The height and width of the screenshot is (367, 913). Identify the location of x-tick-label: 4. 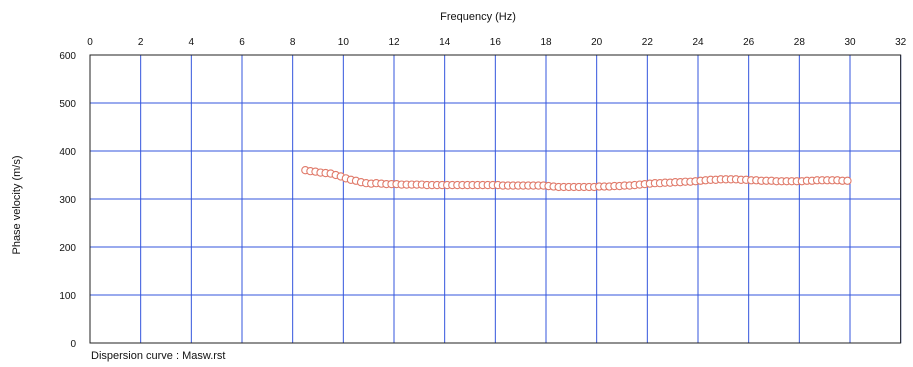
(192, 42).